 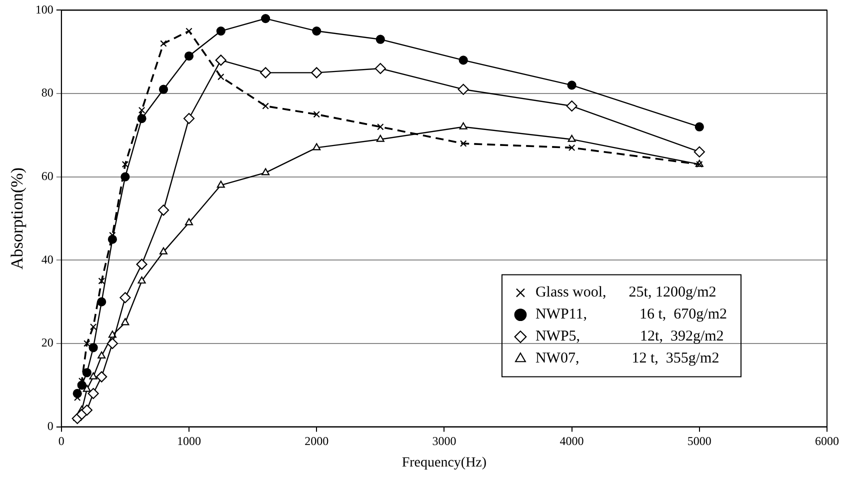 I want to click on y-tick-label: 40, so click(x=47, y=259).